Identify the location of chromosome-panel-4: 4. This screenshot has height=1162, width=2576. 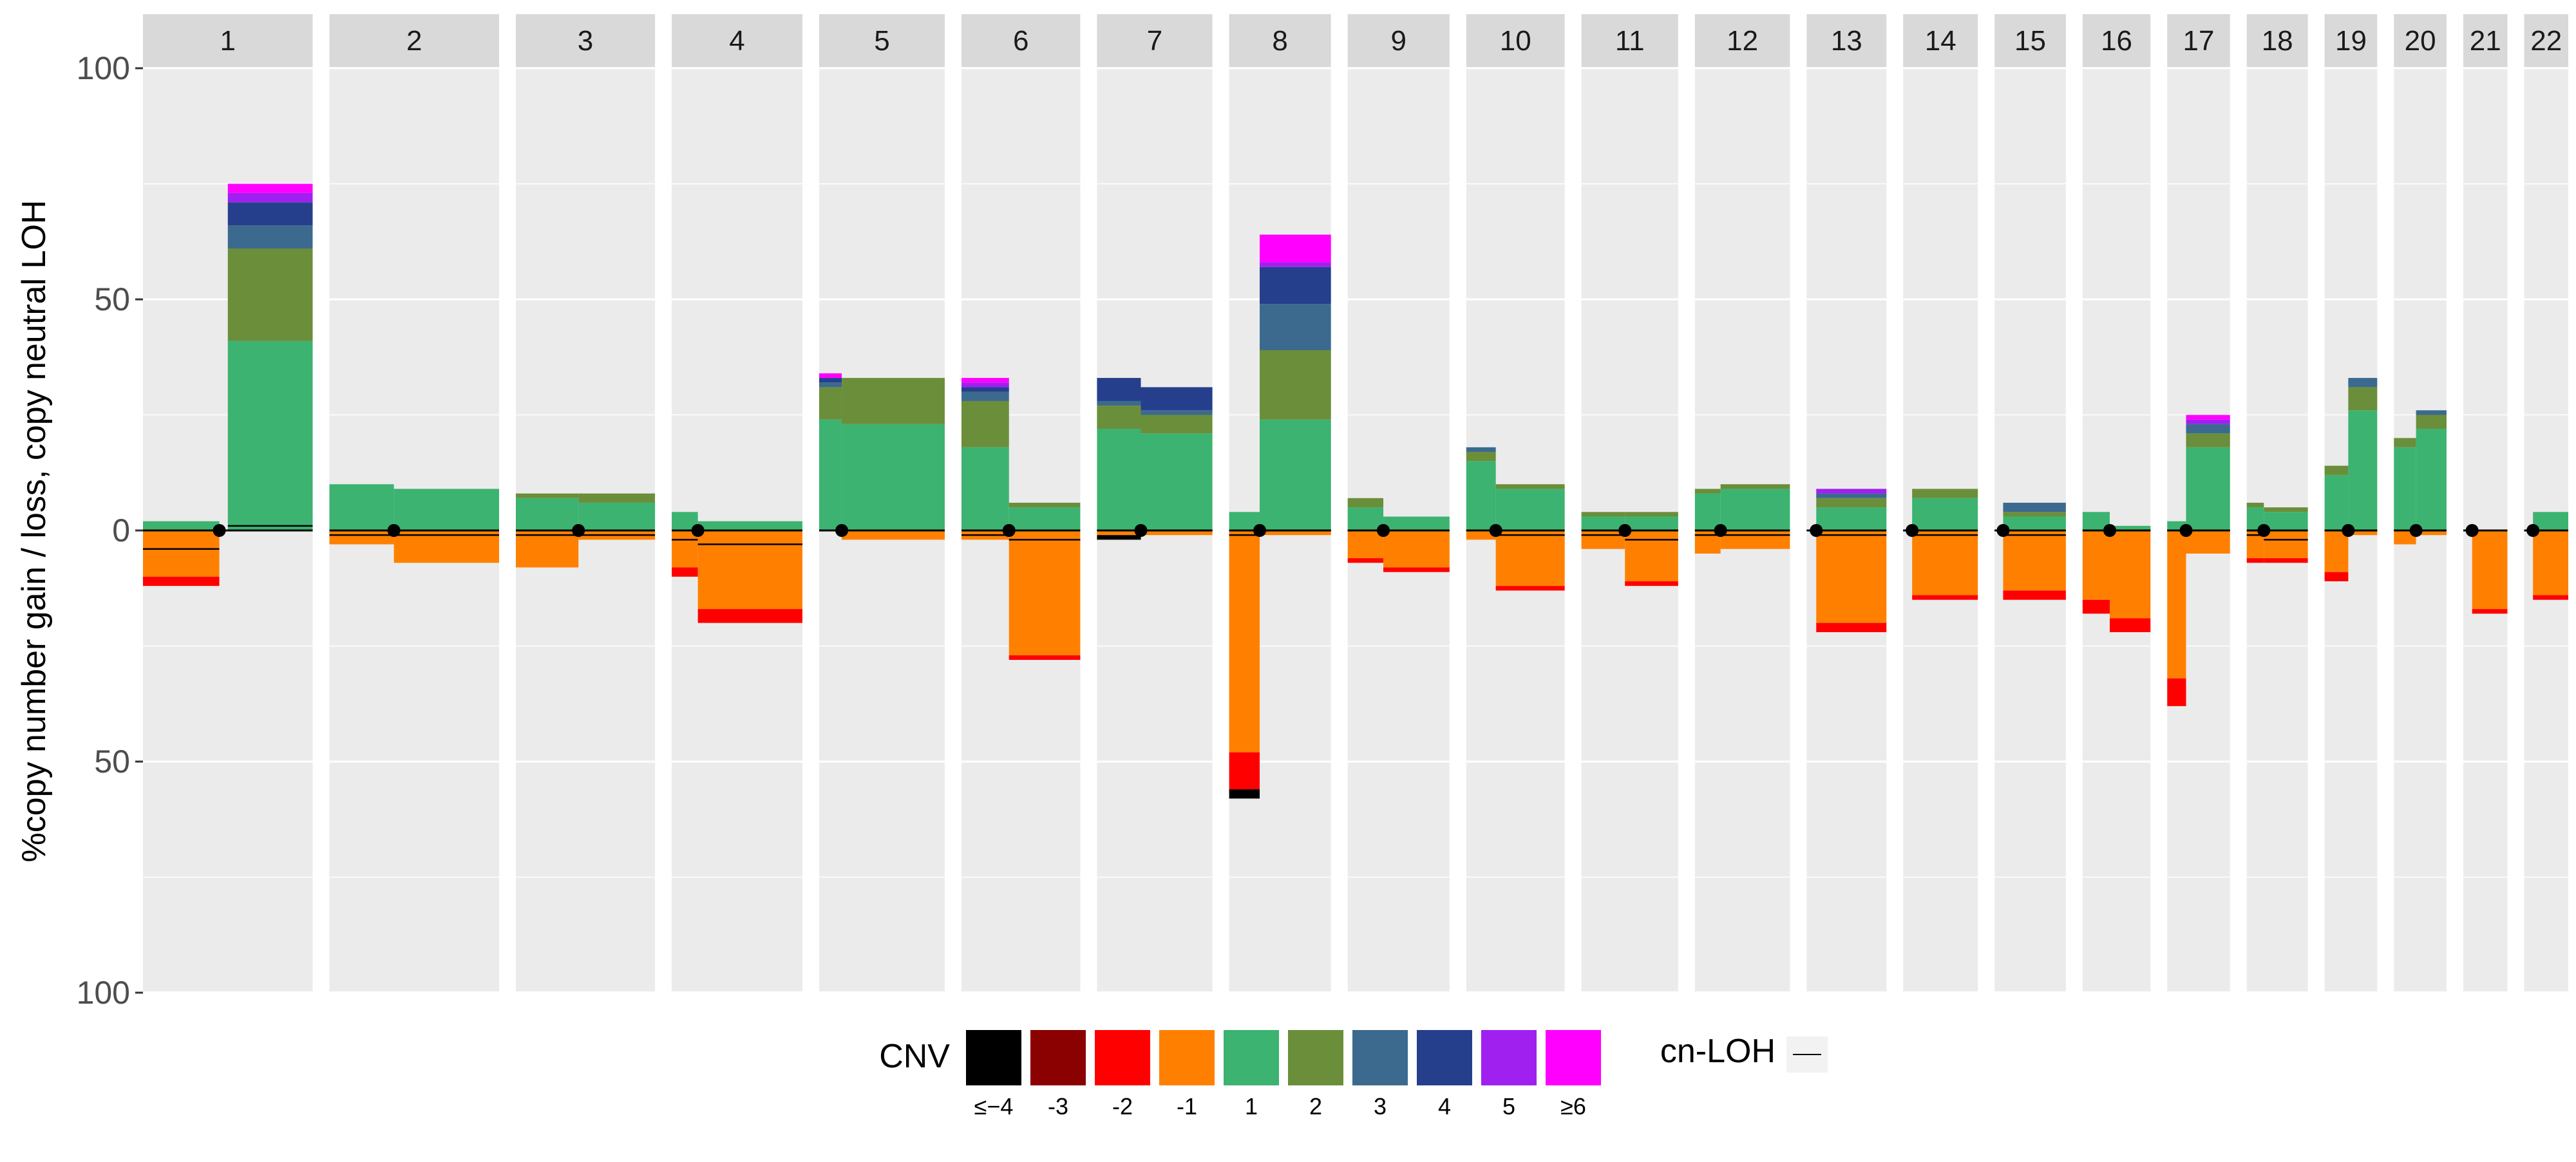
(737, 504).